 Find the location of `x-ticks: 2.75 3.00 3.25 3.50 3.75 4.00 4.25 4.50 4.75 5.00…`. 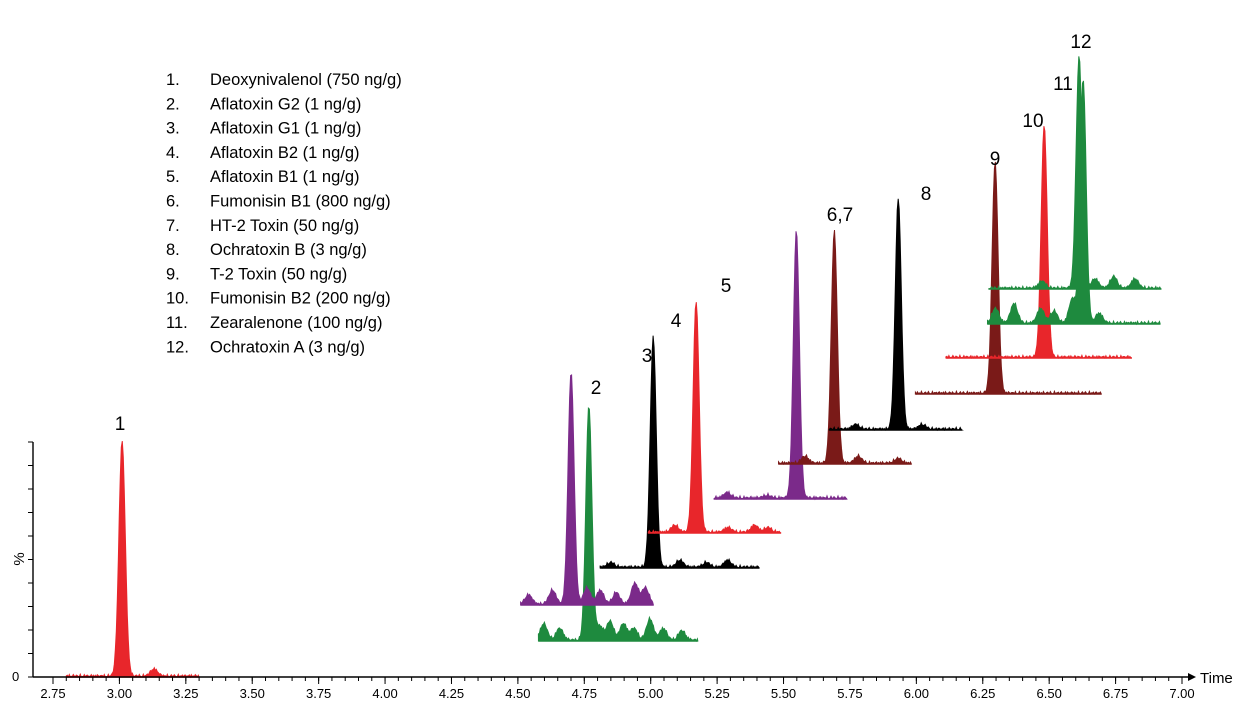

x-ticks: 2.75 3.00 3.25 3.50 3.75 4.00 4.25 4.50 4.75 5.00… is located at coordinates (617, 689).